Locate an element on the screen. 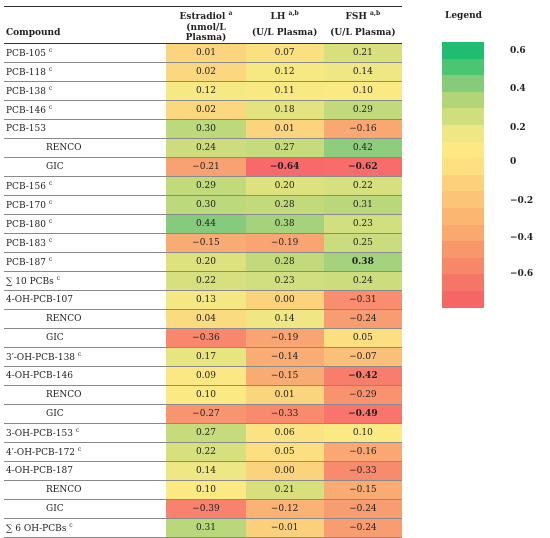 The height and width of the screenshot is (538, 550). estradiol-header-sup: a is located at coordinates (230, 13).